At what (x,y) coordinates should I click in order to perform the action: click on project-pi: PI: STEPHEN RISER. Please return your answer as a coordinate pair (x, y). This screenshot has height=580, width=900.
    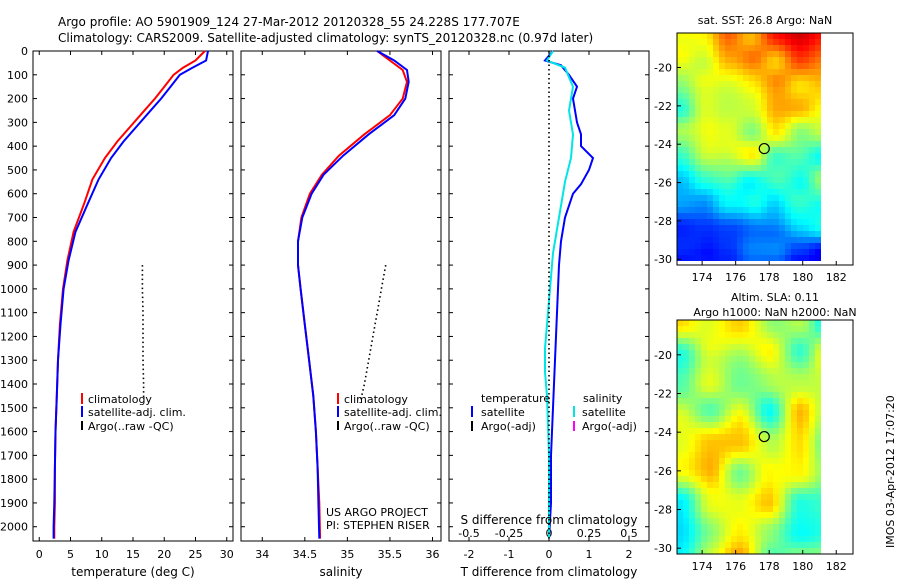
    Looking at the image, I should click on (378, 525).